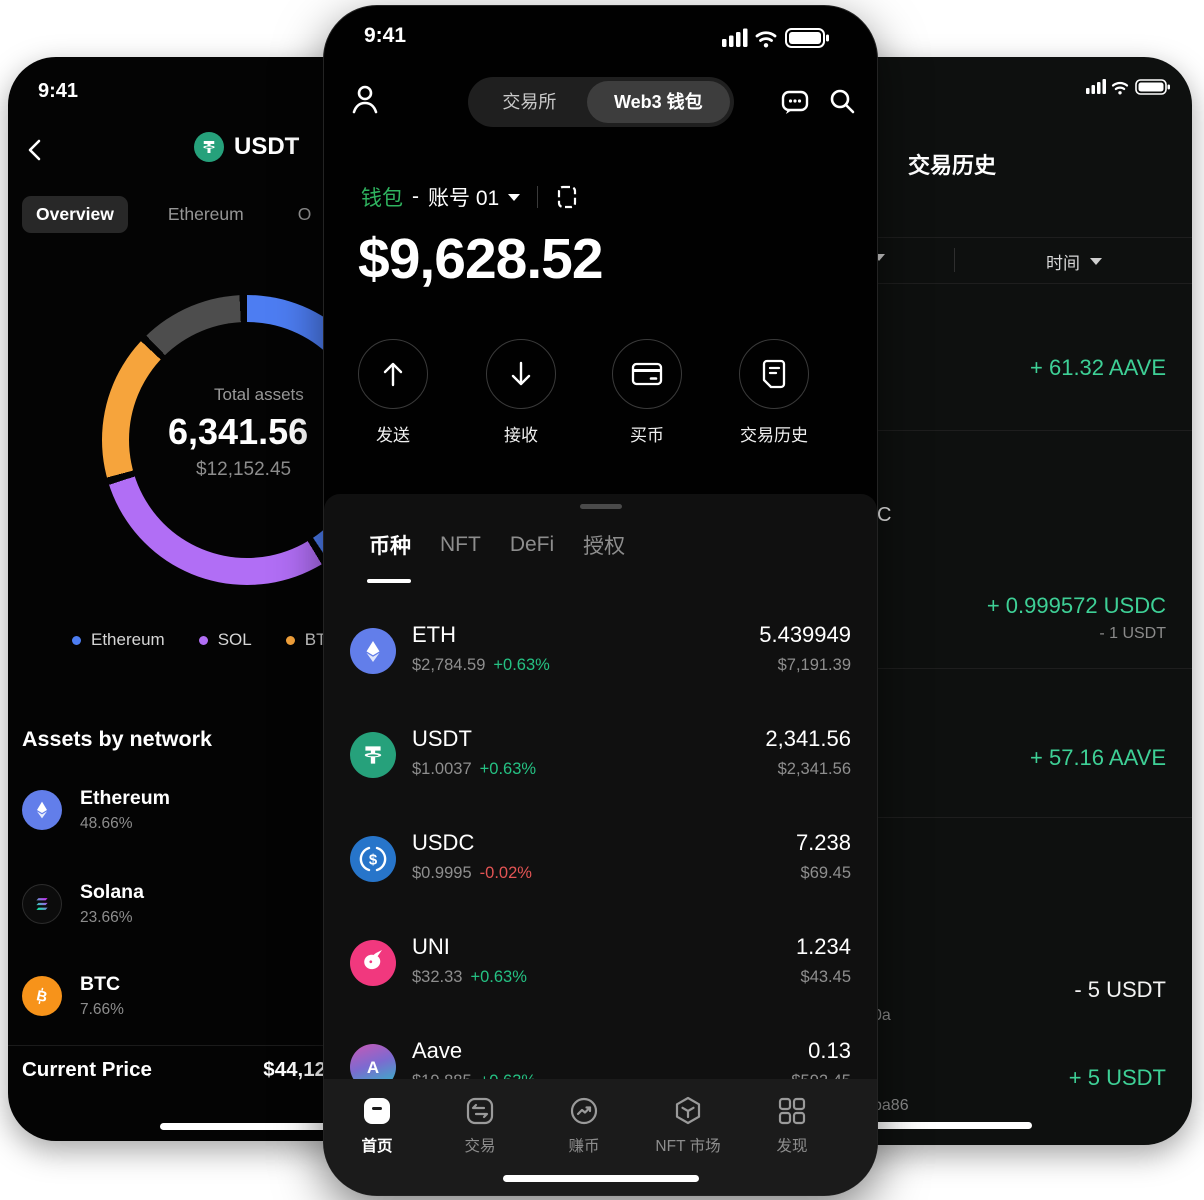  Describe the element at coordinates (774, 392) in the screenshot. I see `history-button: 交易历史` at that location.